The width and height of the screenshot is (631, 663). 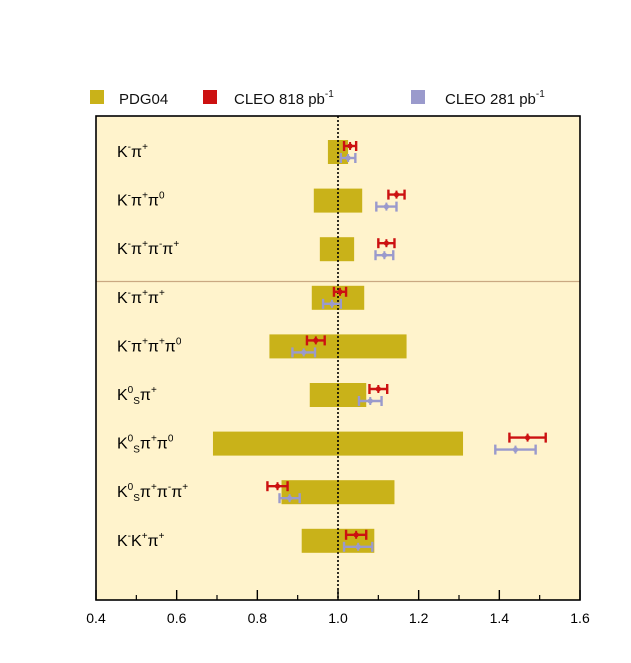 What do you see at coordinates (177, 618) in the screenshot?
I see `x-tick-label: 0.6` at bounding box center [177, 618].